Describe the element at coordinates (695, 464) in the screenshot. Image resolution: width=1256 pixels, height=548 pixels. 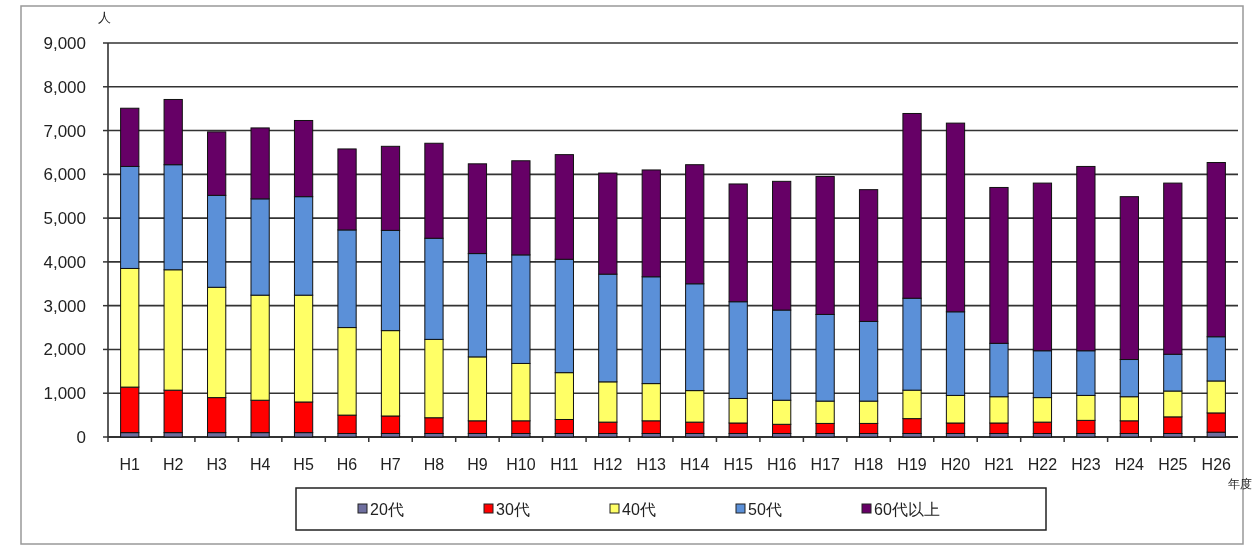
I see `x-tick-label: H14` at that location.